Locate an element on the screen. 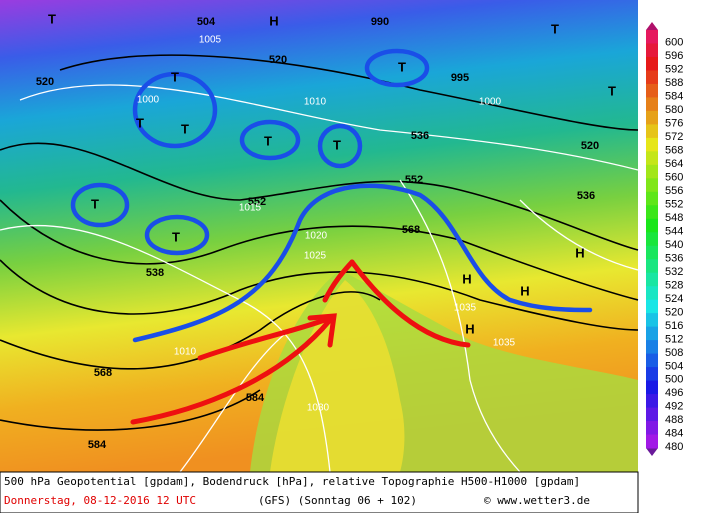  colorbar-tick-label: 596 is located at coordinates (674, 56).